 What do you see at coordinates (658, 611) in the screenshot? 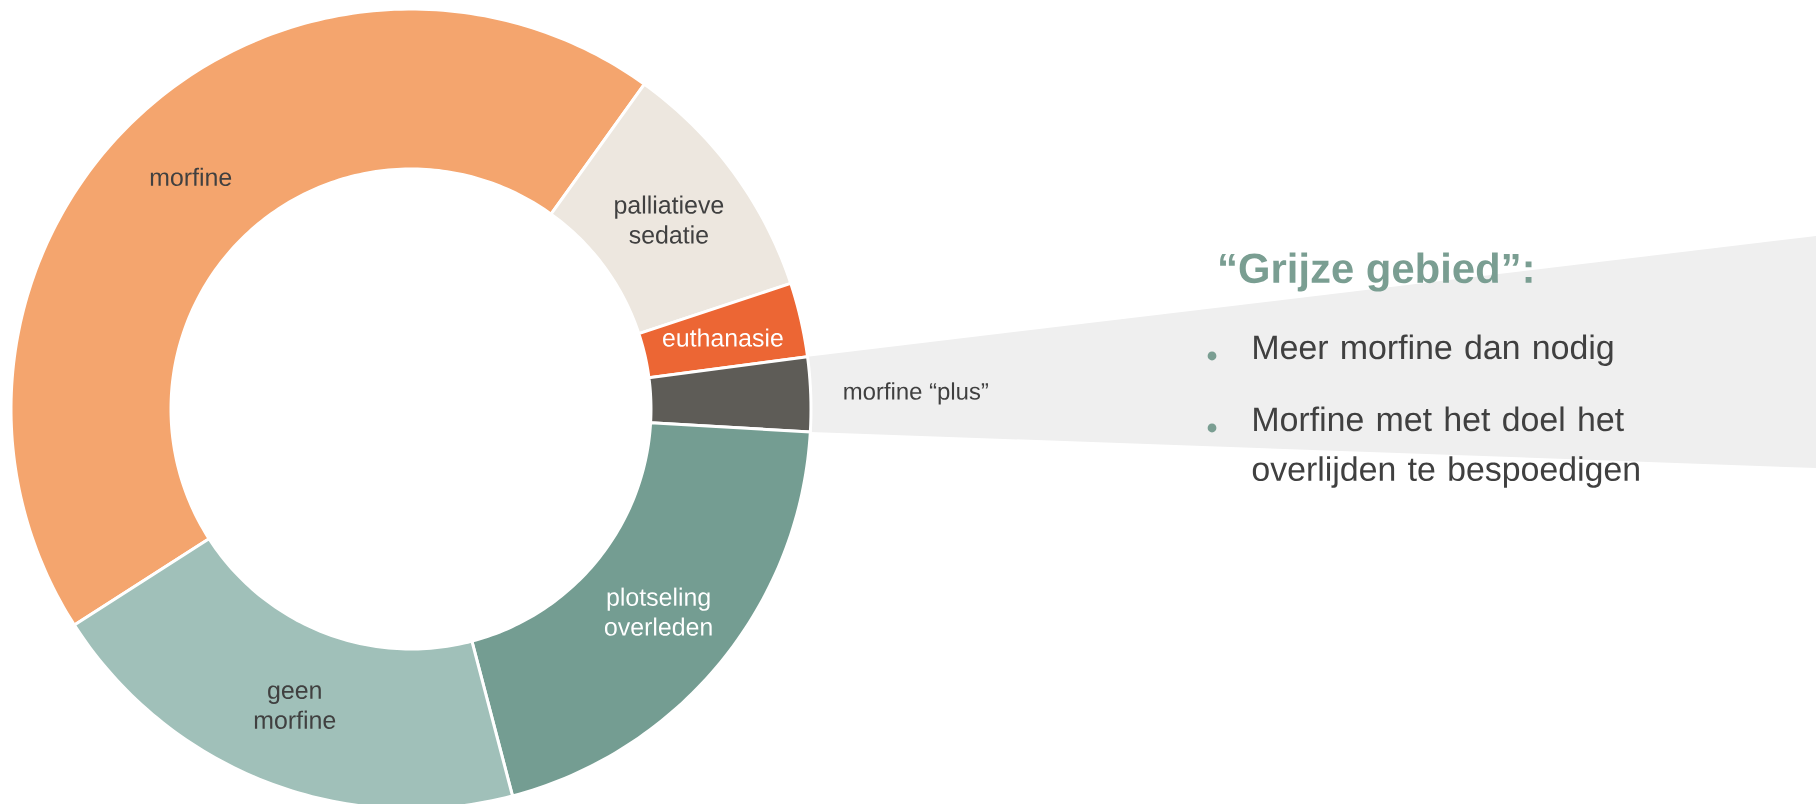
I see `slice-label: plotseling overleden` at bounding box center [658, 611].